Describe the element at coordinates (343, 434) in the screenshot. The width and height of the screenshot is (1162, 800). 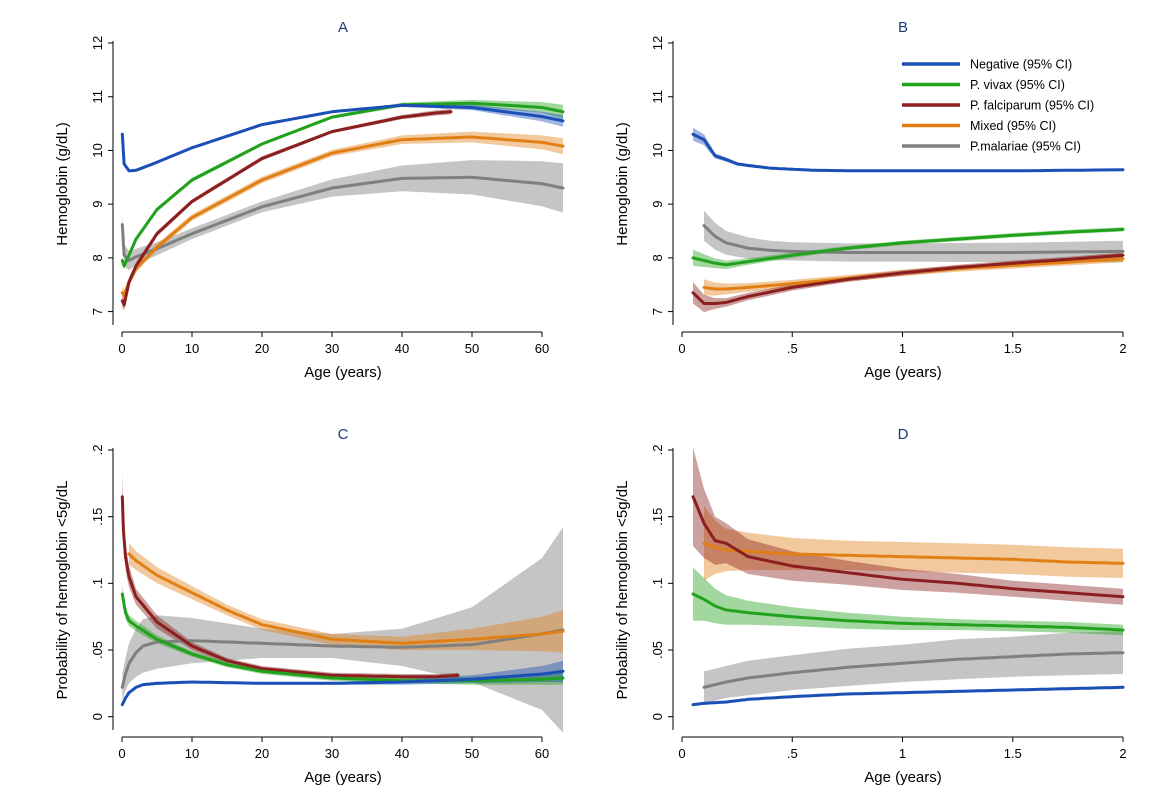
I see `panel-title: C` at that location.